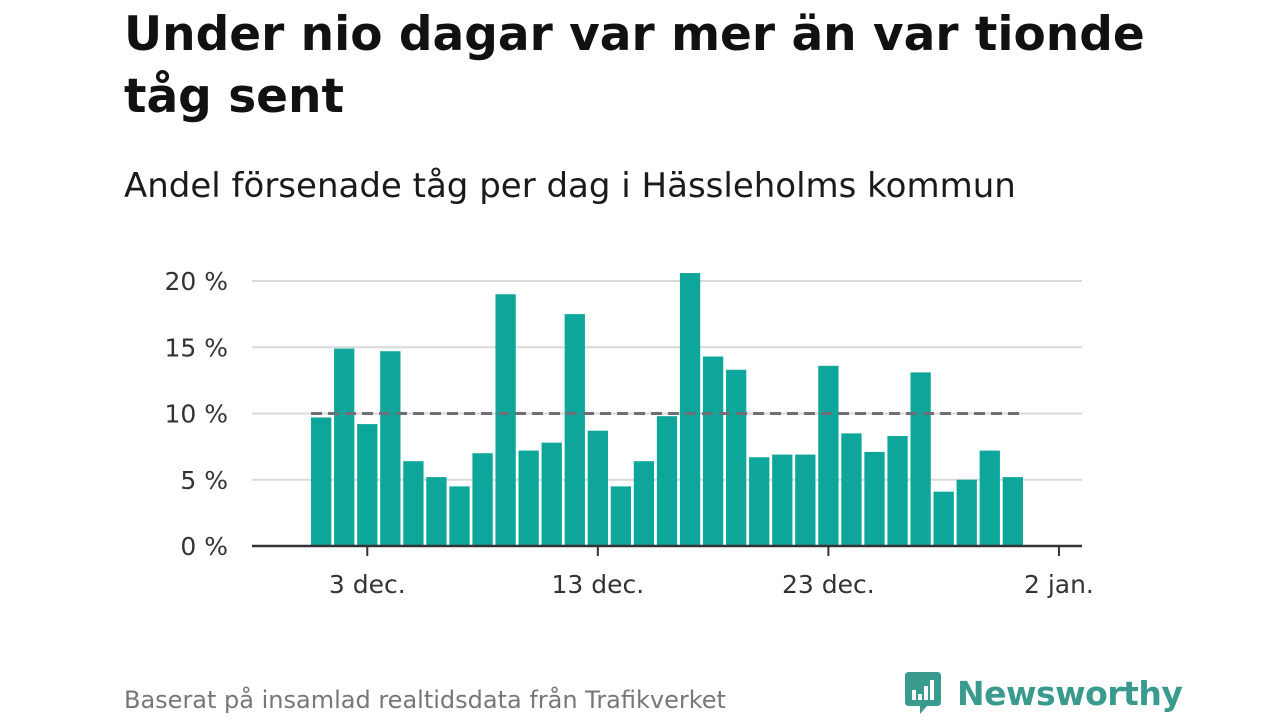 This screenshot has height=720, width=1280. Describe the element at coordinates (1070, 693) in the screenshot. I see `brand-name: Newsworthy` at that location.